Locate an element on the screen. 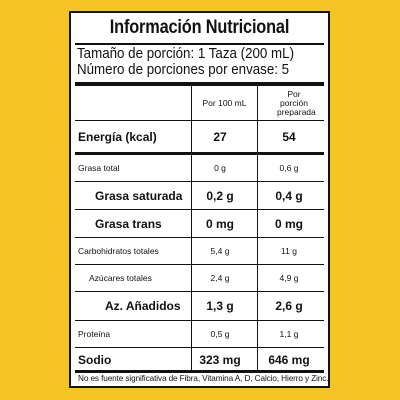 The height and width of the screenshot is (400, 400). column-header-per-100: Por 100 mL is located at coordinates (224, 103).